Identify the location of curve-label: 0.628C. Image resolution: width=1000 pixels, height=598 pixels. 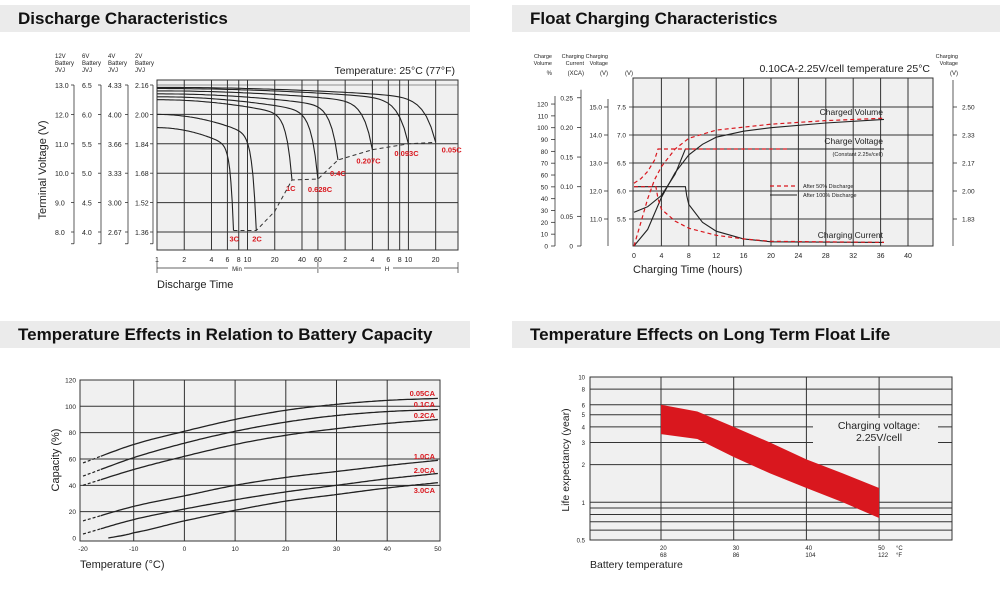
(320, 189).